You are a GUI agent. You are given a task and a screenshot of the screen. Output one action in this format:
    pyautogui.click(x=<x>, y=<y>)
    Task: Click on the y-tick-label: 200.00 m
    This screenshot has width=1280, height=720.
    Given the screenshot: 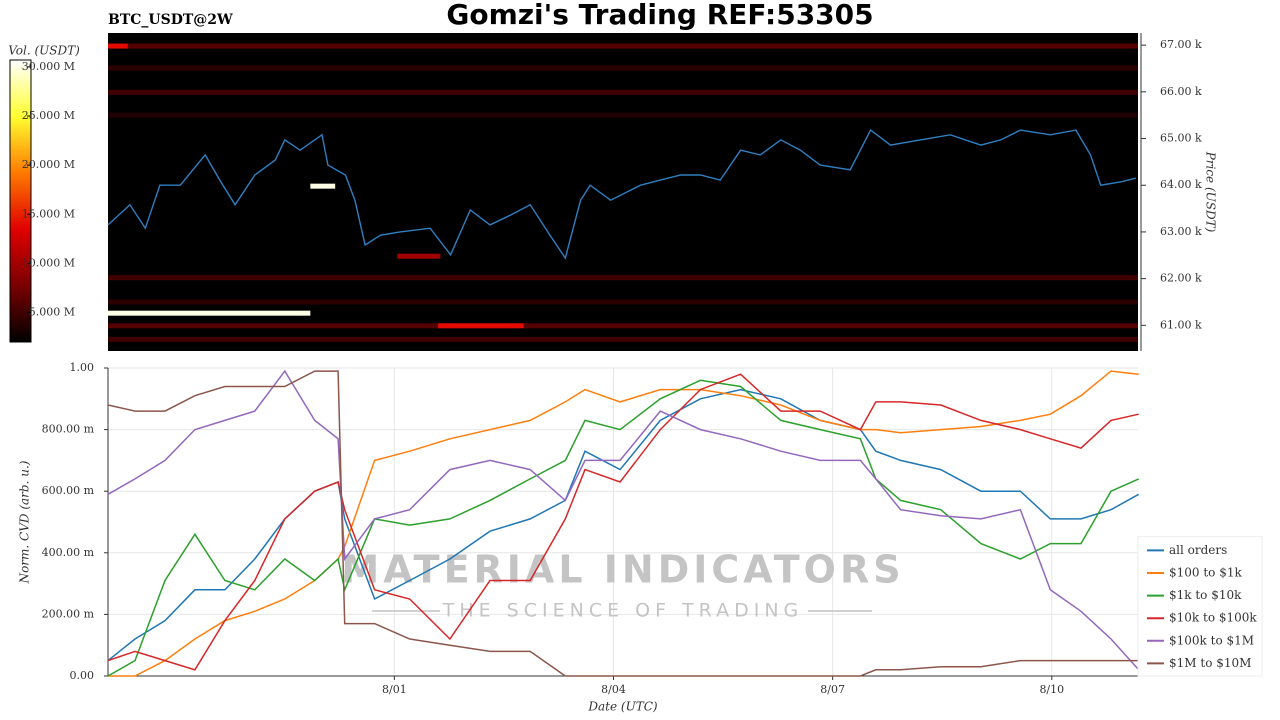 What is the action you would take?
    pyautogui.click(x=68, y=613)
    